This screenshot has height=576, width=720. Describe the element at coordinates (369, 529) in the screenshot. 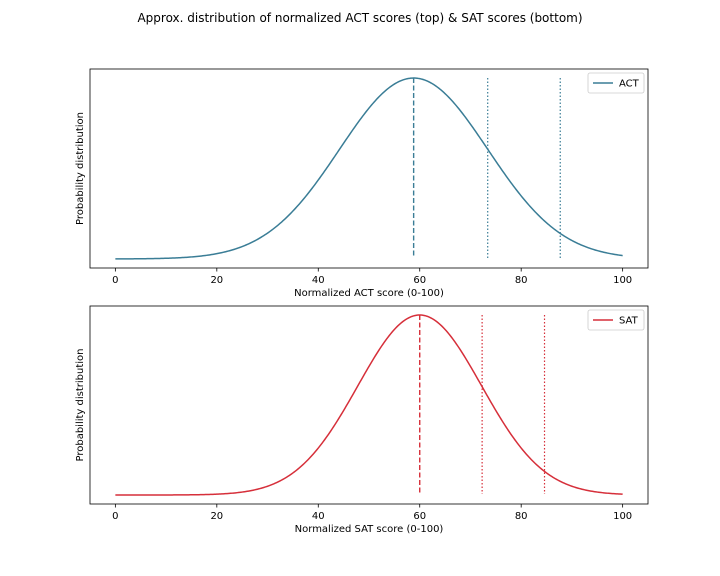

I see `x-axis-label: Normalized SAT score (0-100)` at that location.